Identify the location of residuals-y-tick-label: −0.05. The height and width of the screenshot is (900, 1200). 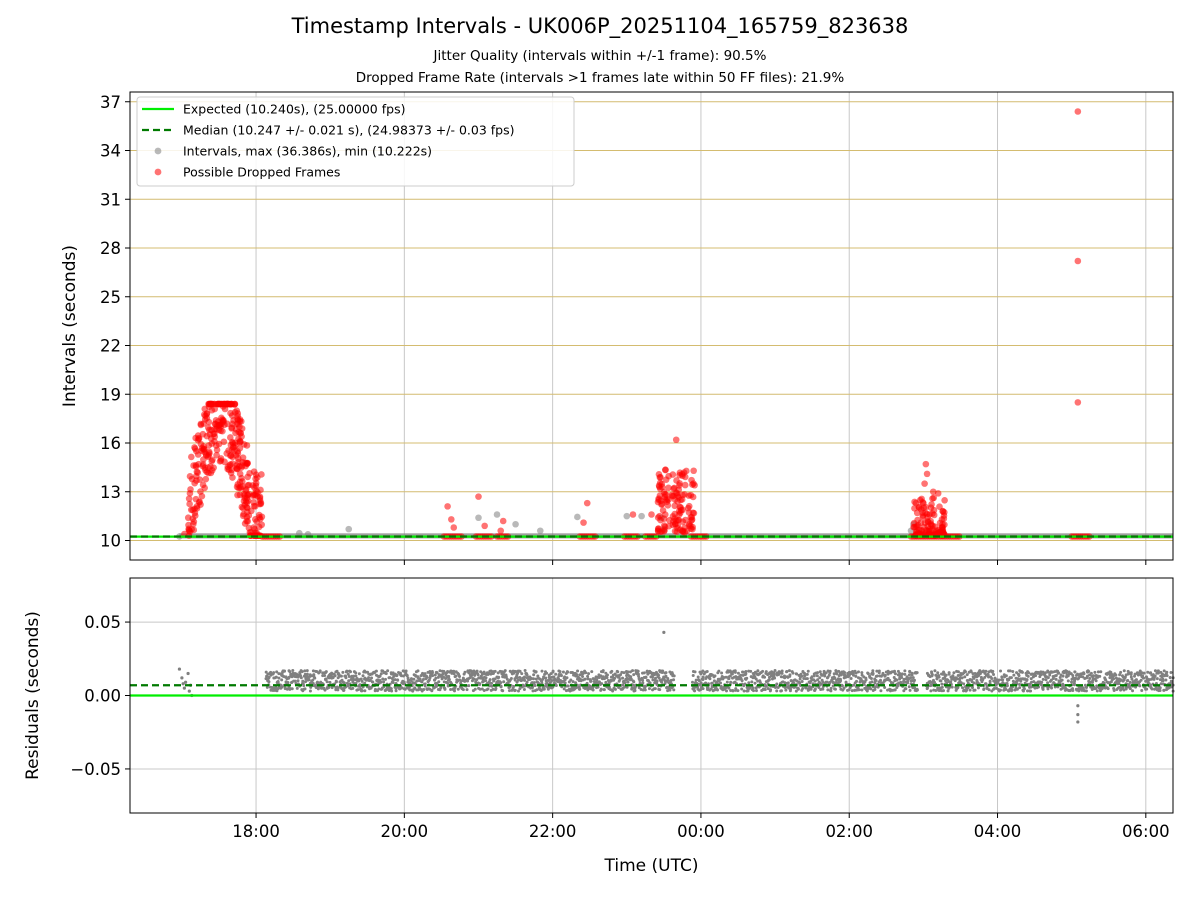
(95, 769).